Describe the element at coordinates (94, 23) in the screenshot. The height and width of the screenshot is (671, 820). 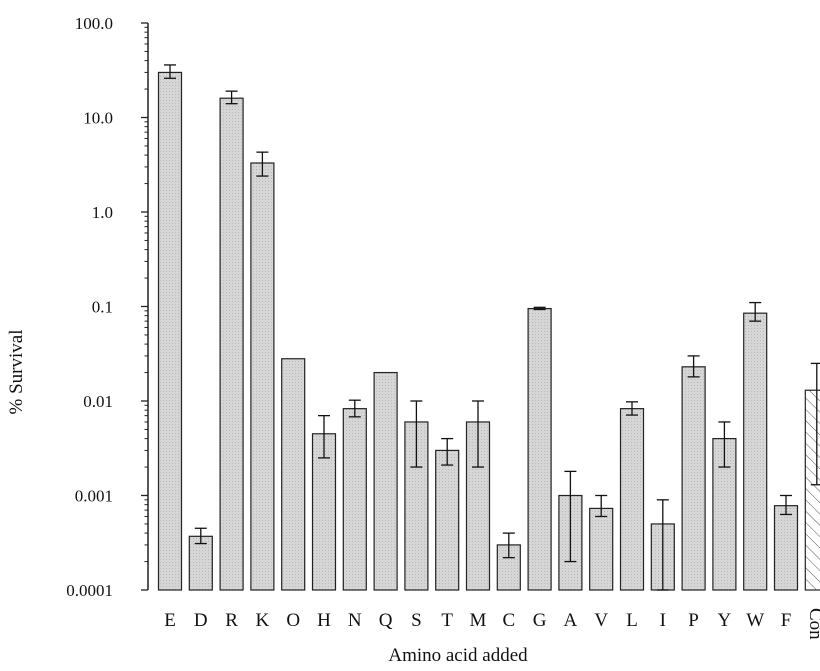
I see `y-tick-label: 100.0` at that location.